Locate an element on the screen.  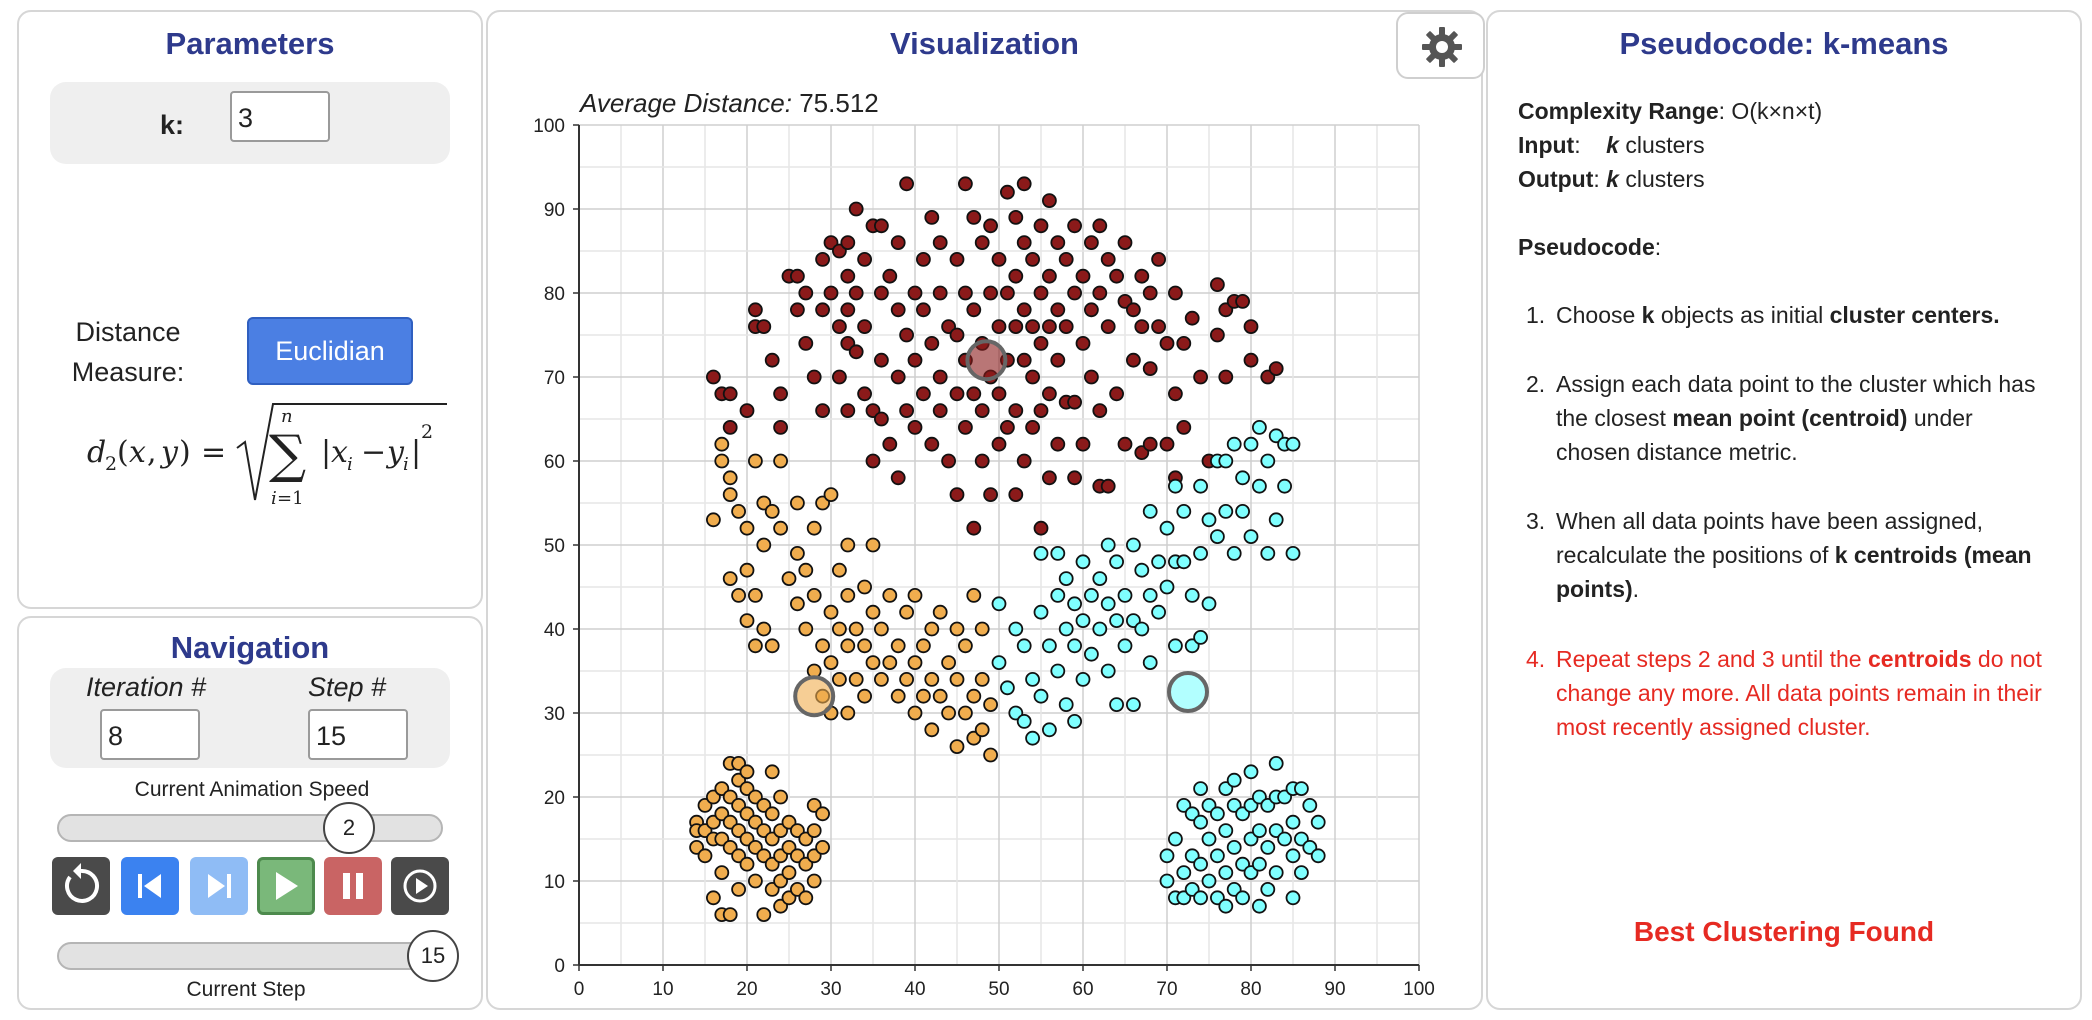
reset-button is located at coordinates (81, 886).